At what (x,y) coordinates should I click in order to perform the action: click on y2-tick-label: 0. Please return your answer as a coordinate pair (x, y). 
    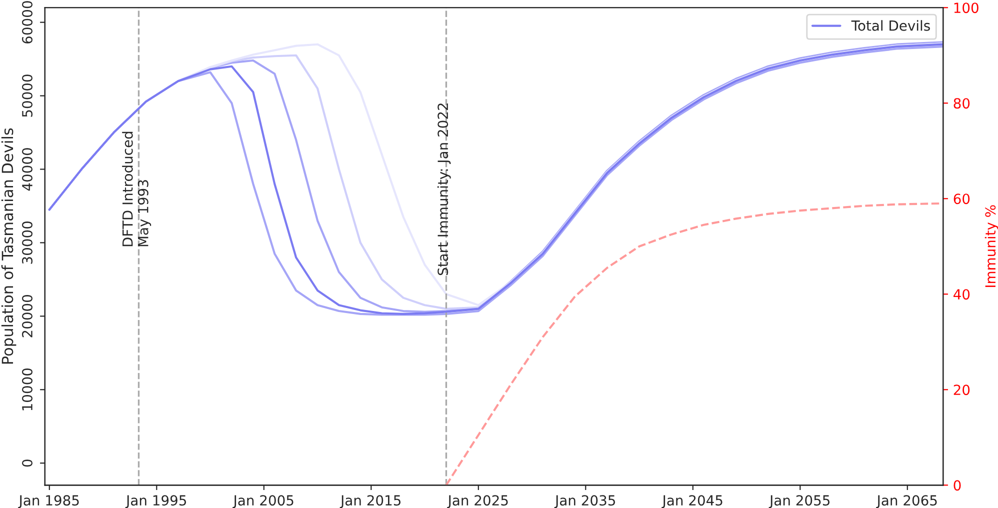
    Looking at the image, I should click on (957, 485).